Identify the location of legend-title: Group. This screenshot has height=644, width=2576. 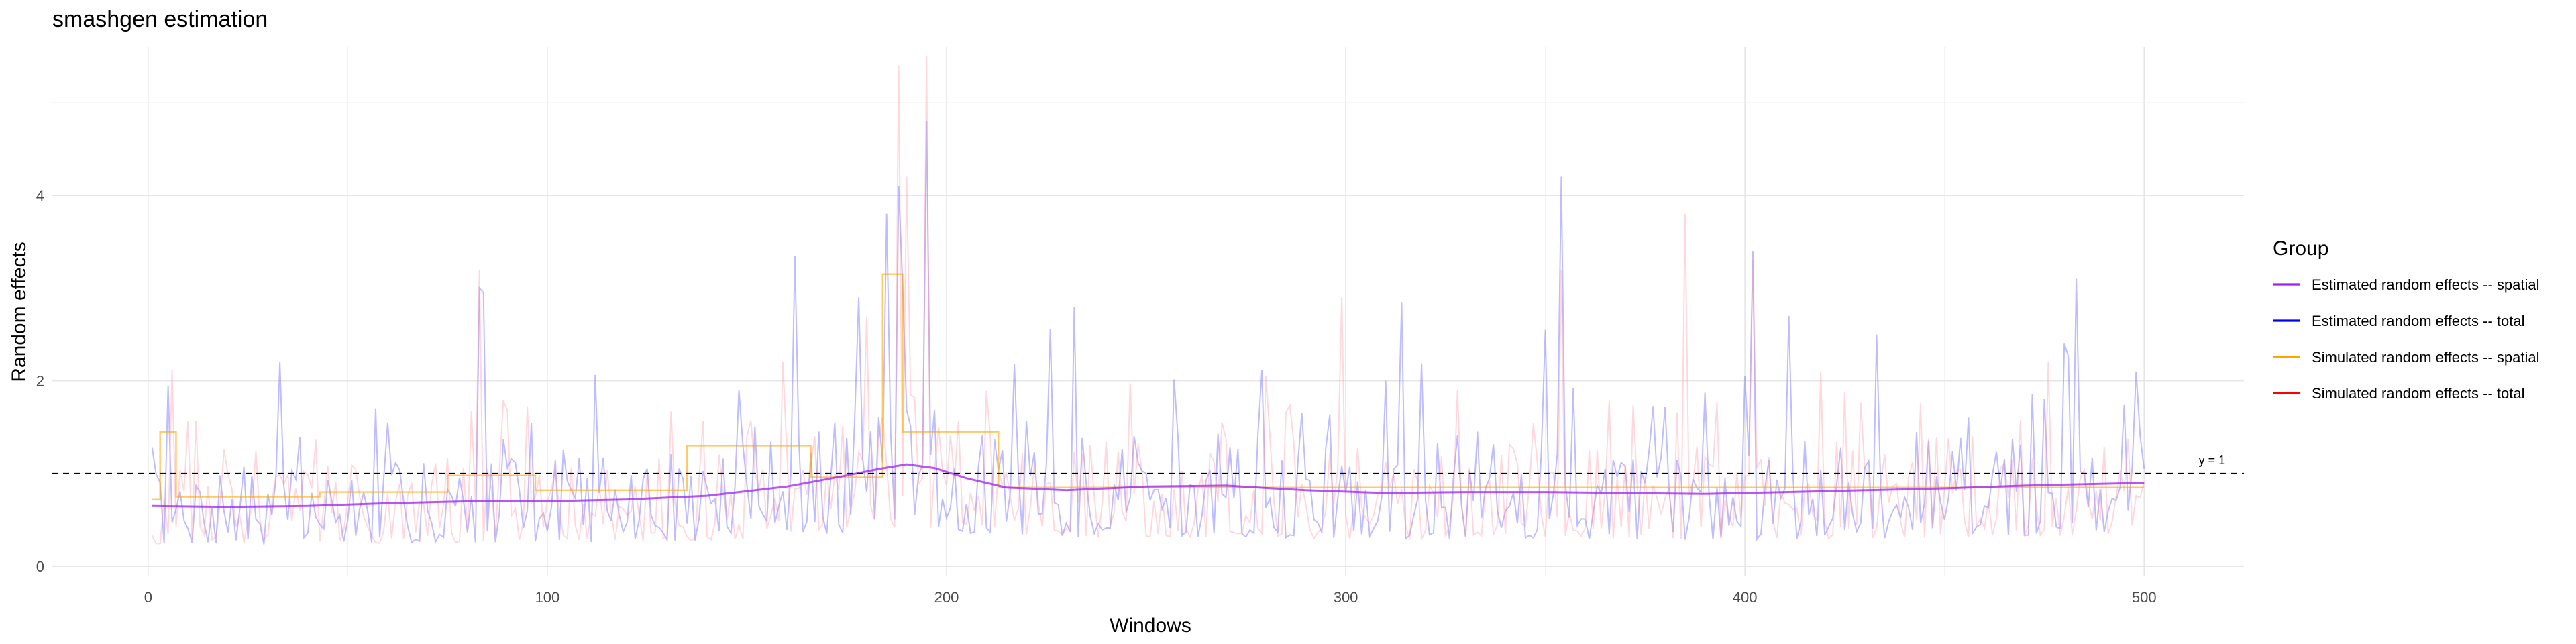
(2300, 248).